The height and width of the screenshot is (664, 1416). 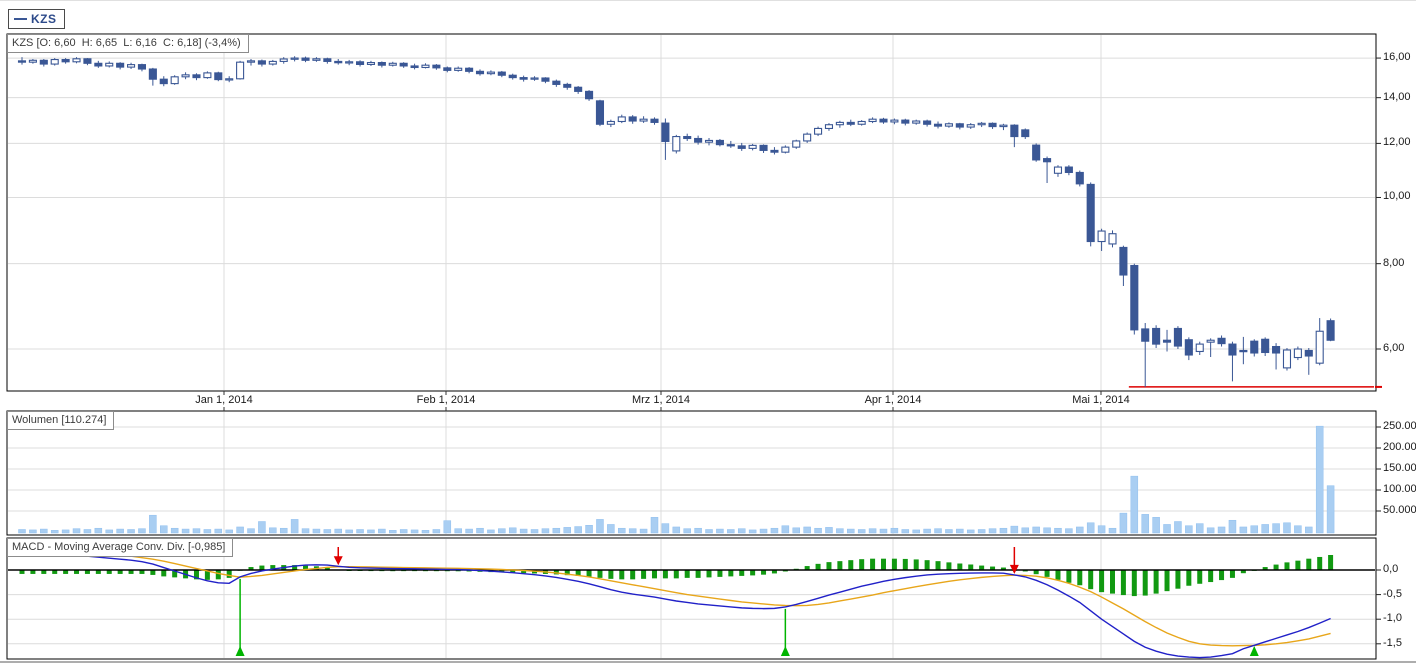 What do you see at coordinates (1399, 447) in the screenshot?
I see `volume-axis-label: 200.000` at bounding box center [1399, 447].